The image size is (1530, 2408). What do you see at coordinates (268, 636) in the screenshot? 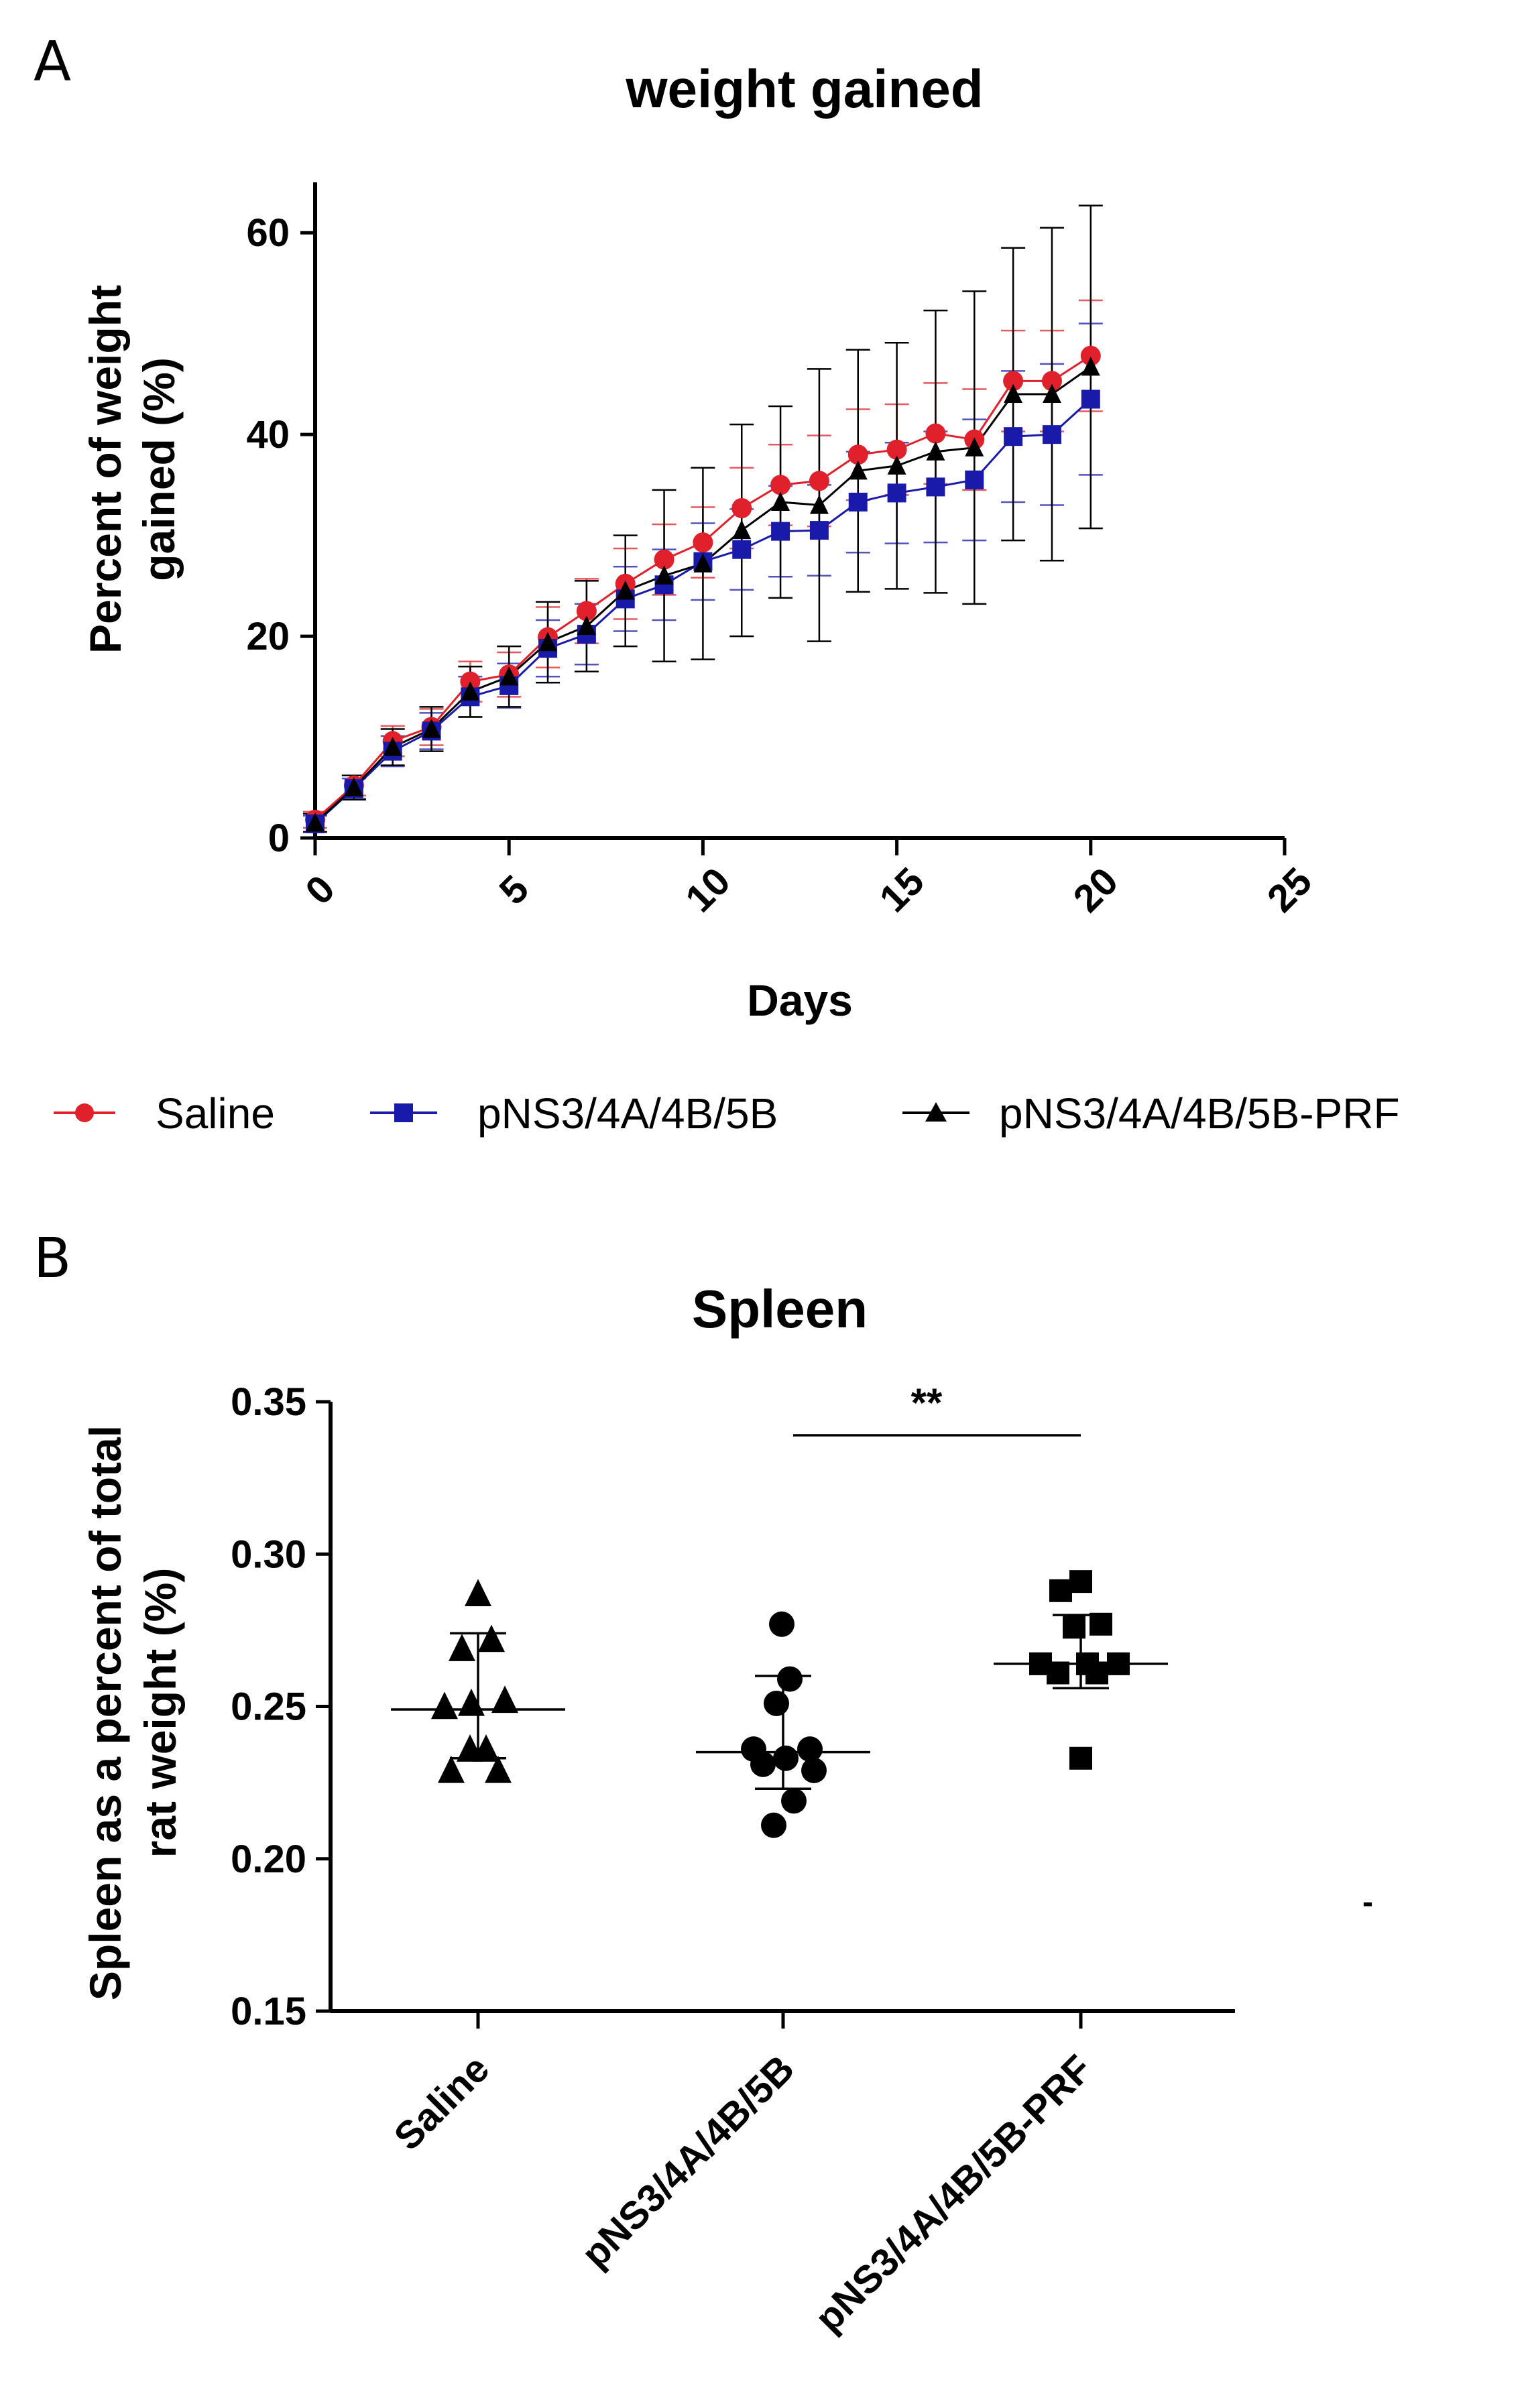
I see `panel-a-y-tick-label-20: 20` at bounding box center [268, 636].